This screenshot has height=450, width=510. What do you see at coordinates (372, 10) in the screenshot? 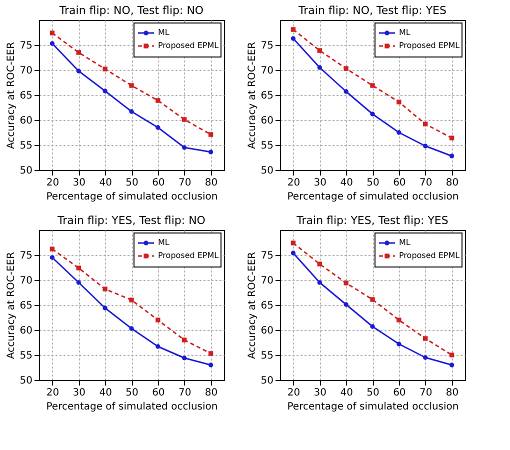
I see `chart-title: Train flip: NO, Test flip: YES` at bounding box center [372, 10].